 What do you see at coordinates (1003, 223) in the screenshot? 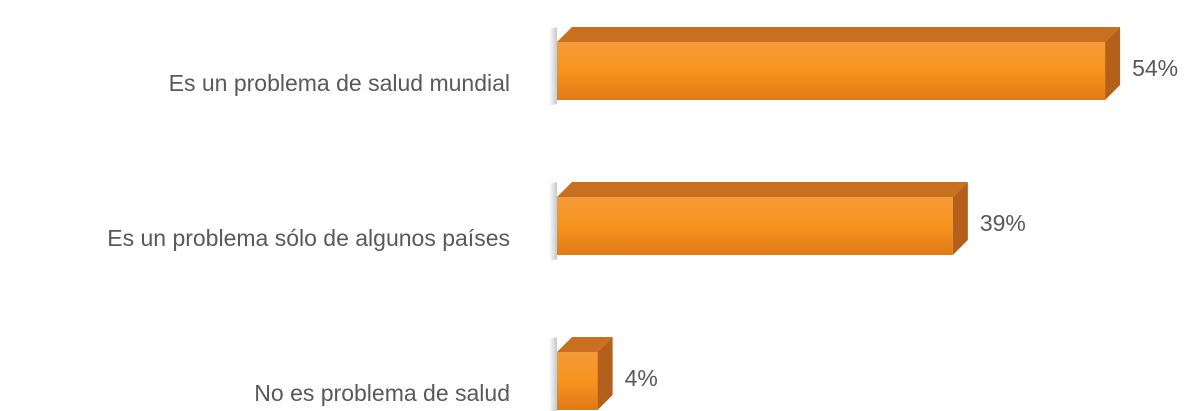
I see `value-label: 39%` at bounding box center [1003, 223].